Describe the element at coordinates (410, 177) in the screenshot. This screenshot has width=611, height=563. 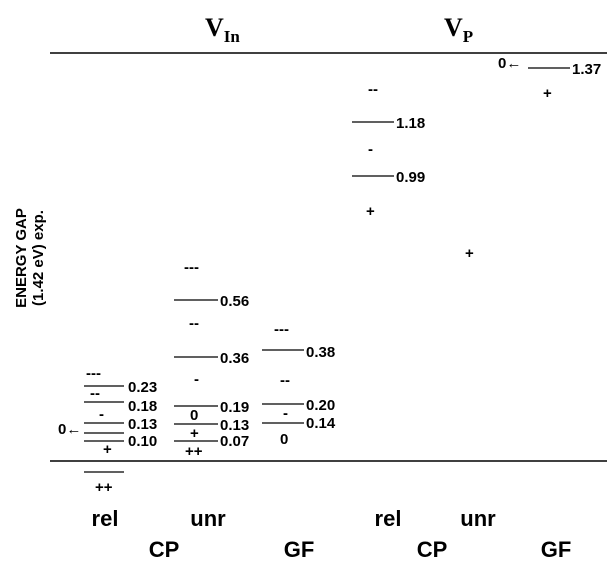
I see `level-value: 0.99` at that location.